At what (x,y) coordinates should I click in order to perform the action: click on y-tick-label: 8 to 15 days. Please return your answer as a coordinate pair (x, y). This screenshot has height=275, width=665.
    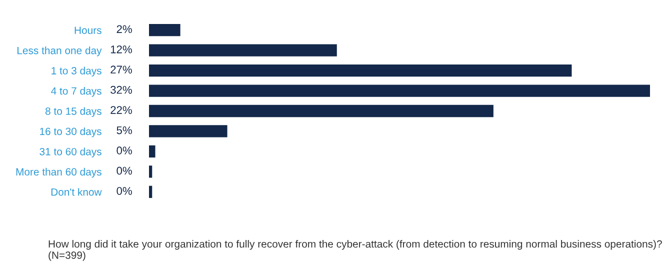
    Looking at the image, I should click on (73, 112).